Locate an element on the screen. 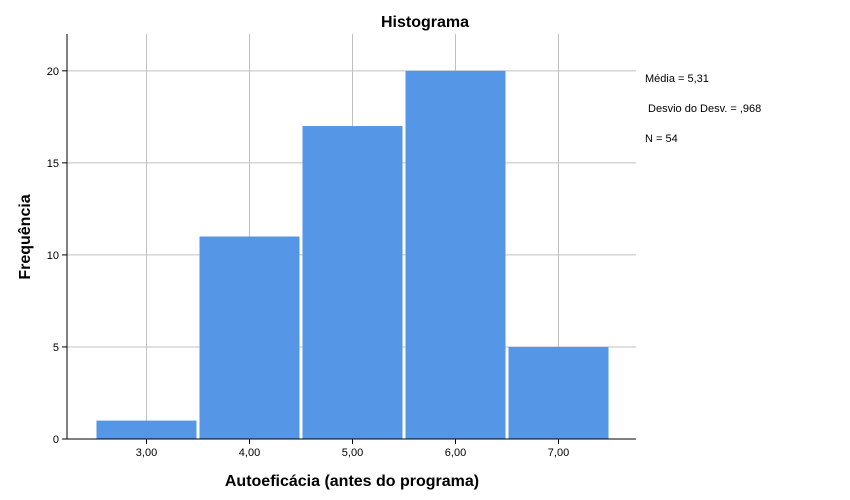 This screenshot has height=500, width=850. chart-title: Histograma is located at coordinates (425, 22).